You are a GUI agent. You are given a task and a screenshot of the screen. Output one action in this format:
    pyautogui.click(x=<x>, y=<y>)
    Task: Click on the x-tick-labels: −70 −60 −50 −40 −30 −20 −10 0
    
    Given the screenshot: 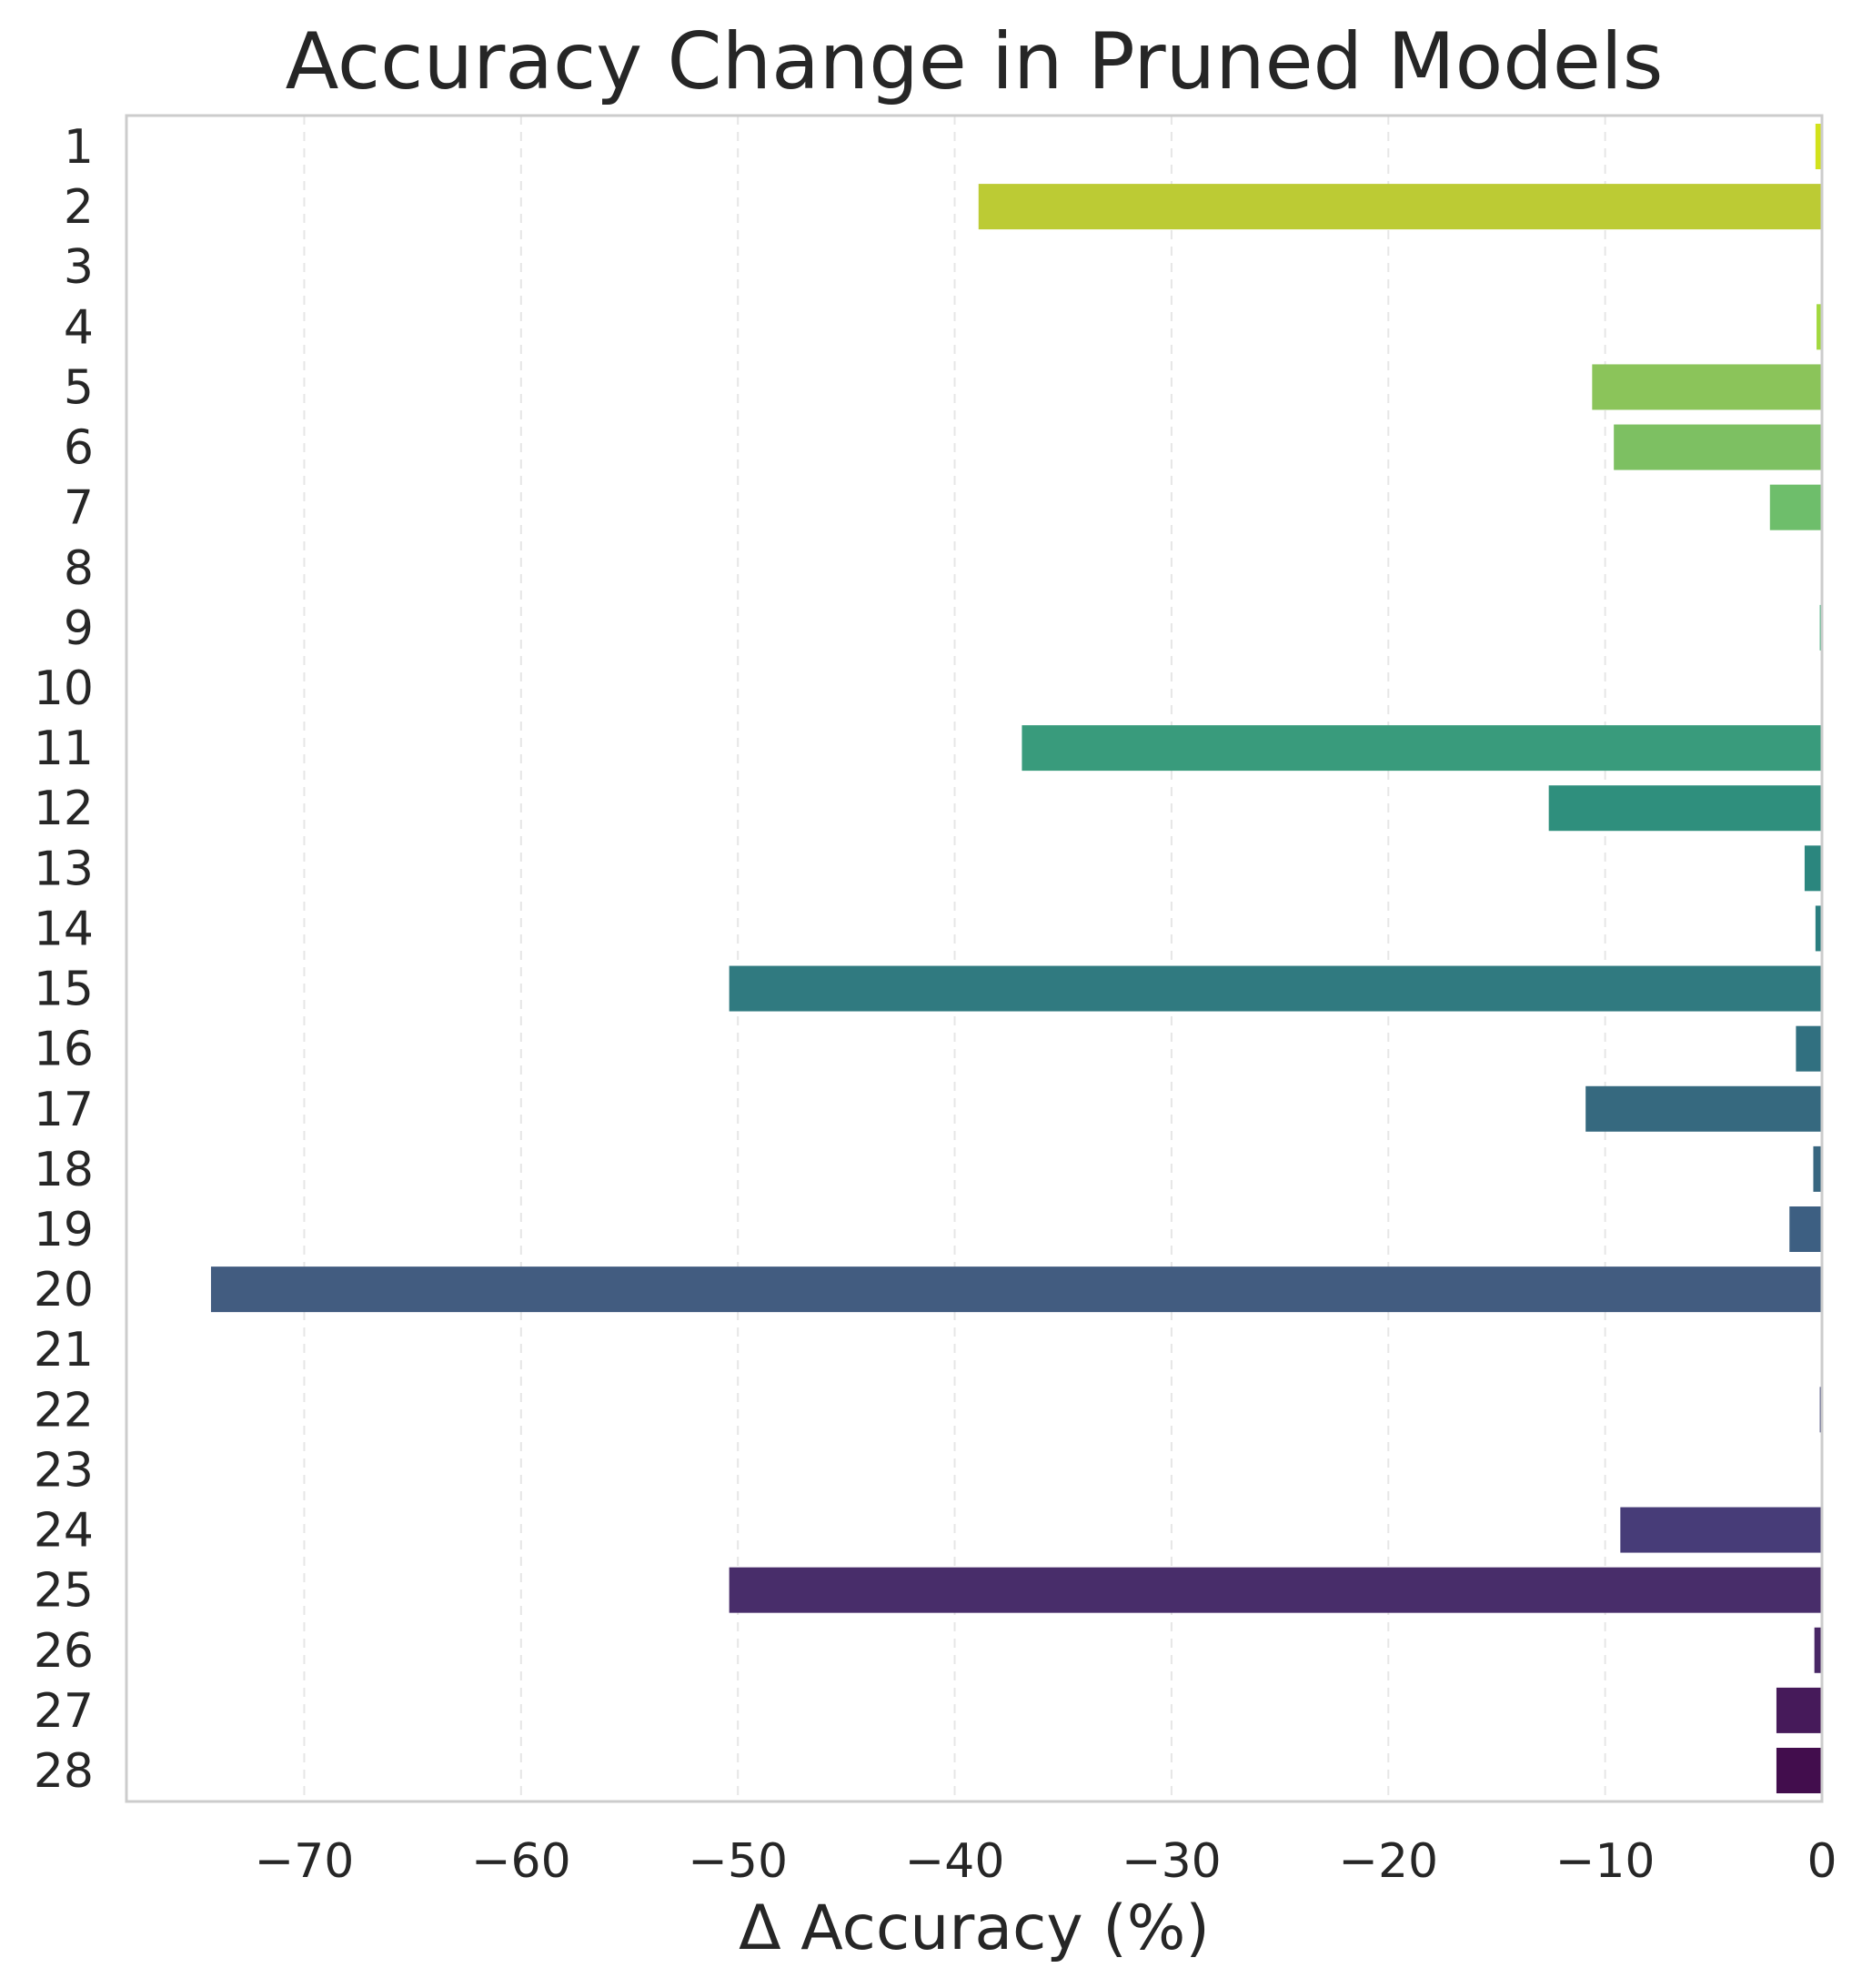 What is the action you would take?
    pyautogui.click(x=1046, y=1862)
    